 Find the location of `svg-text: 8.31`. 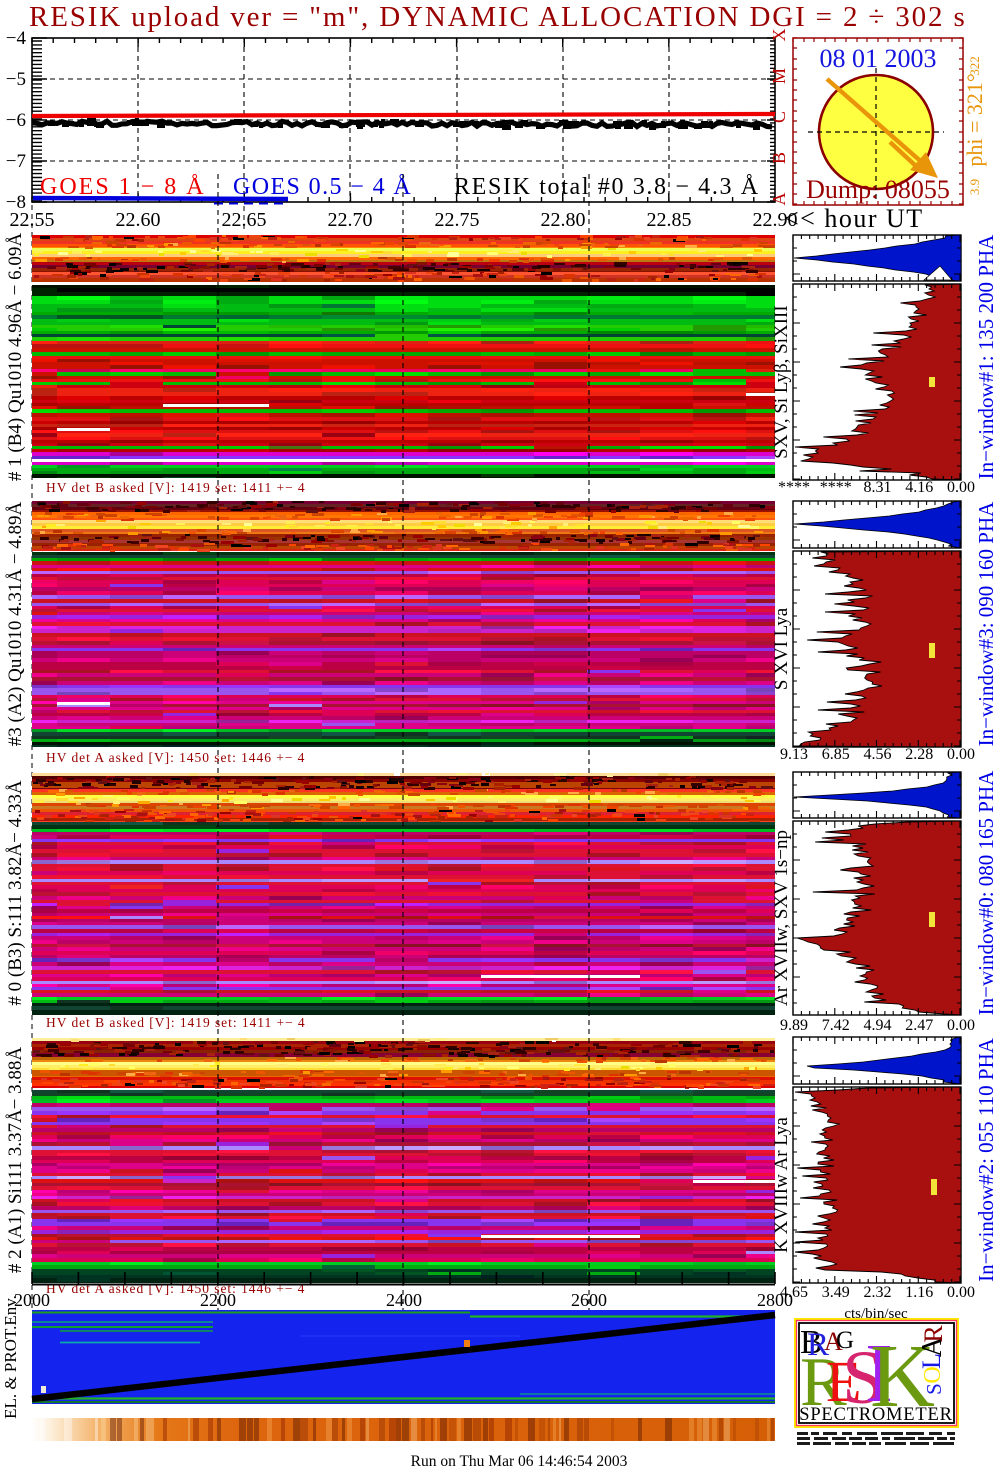

svg-text: 8.31 is located at coordinates (878, 487).